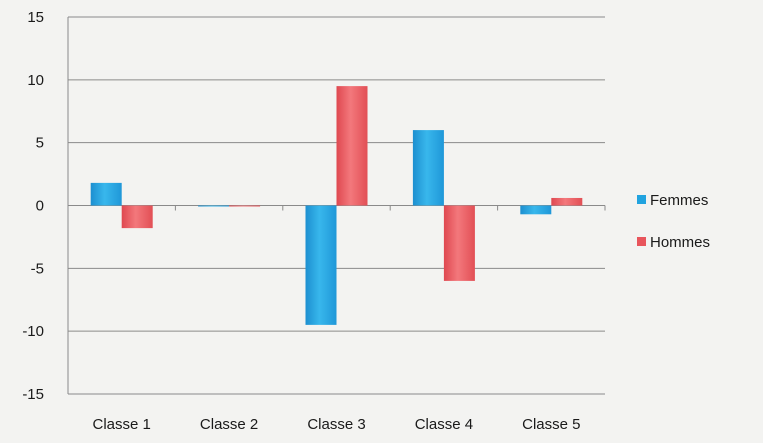 Image resolution: width=763 pixels, height=443 pixels. What do you see at coordinates (37, 268) in the screenshot?
I see `y-tick-label: -5` at bounding box center [37, 268].